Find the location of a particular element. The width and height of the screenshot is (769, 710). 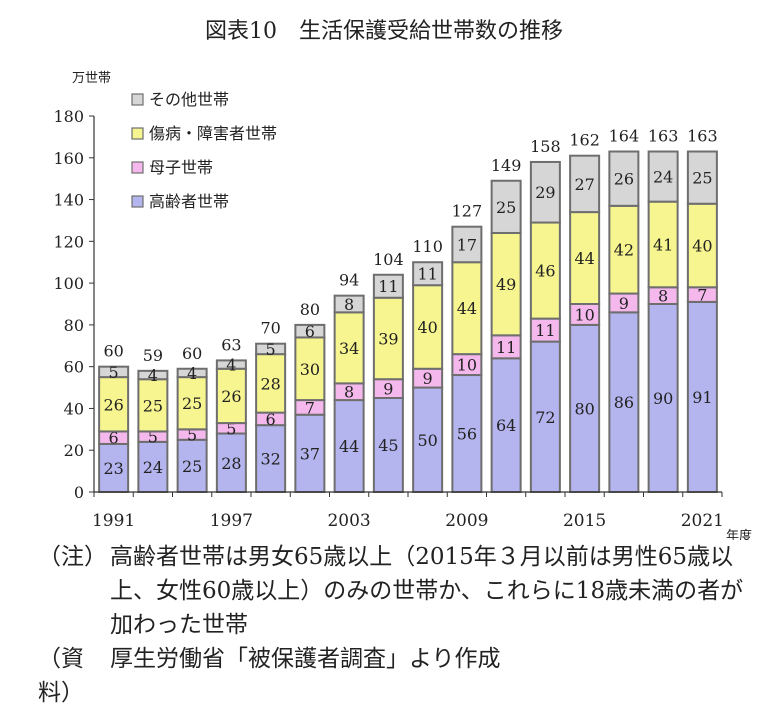

total-value-label: 162 is located at coordinates (584, 140).